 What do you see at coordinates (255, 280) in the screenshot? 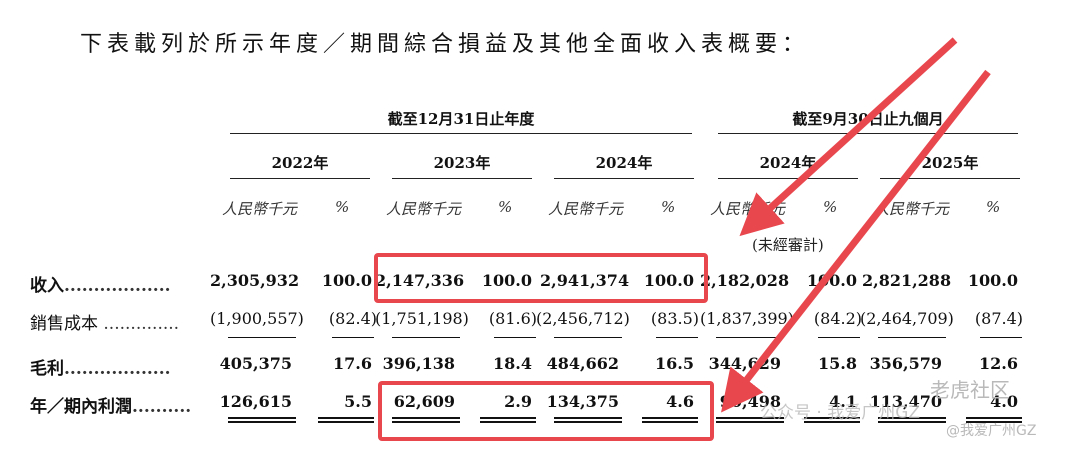
I see `cell-value: 2,305,932` at bounding box center [255, 280].